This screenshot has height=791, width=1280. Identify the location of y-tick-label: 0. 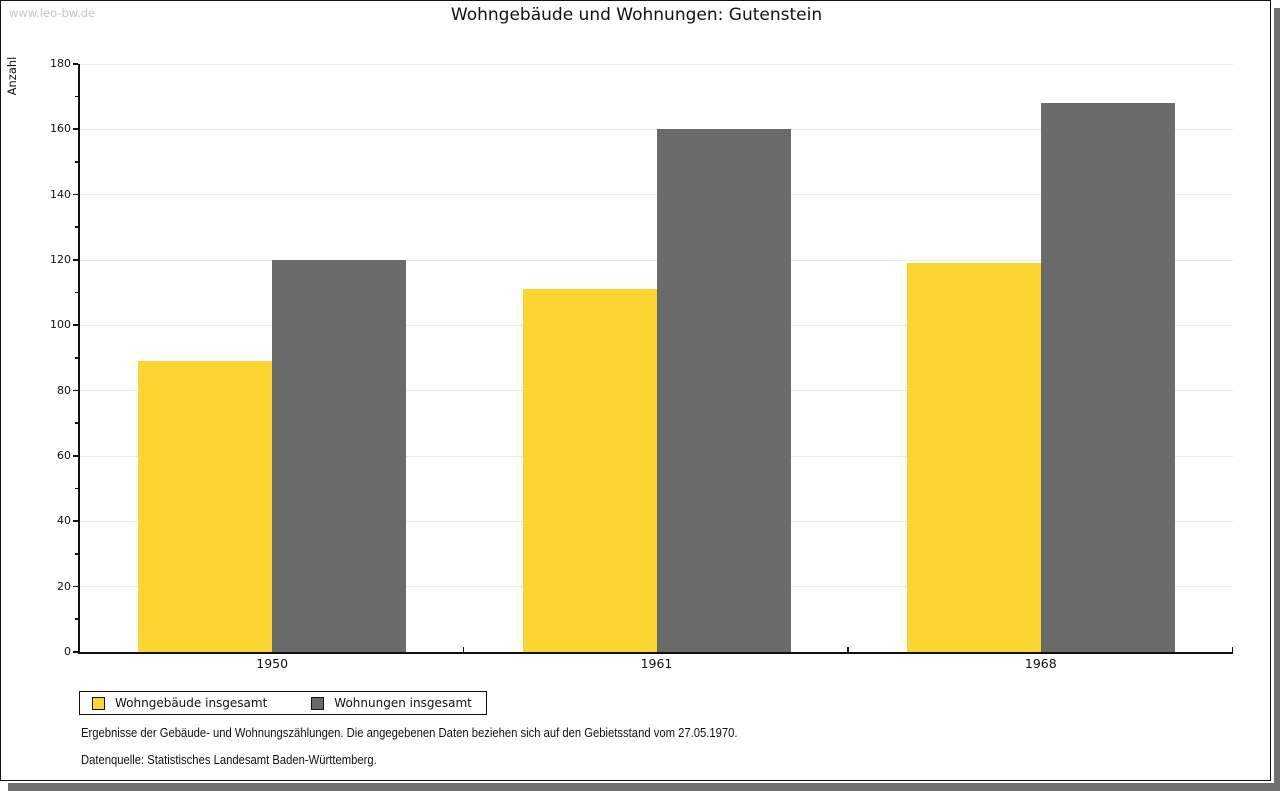
(67, 651).